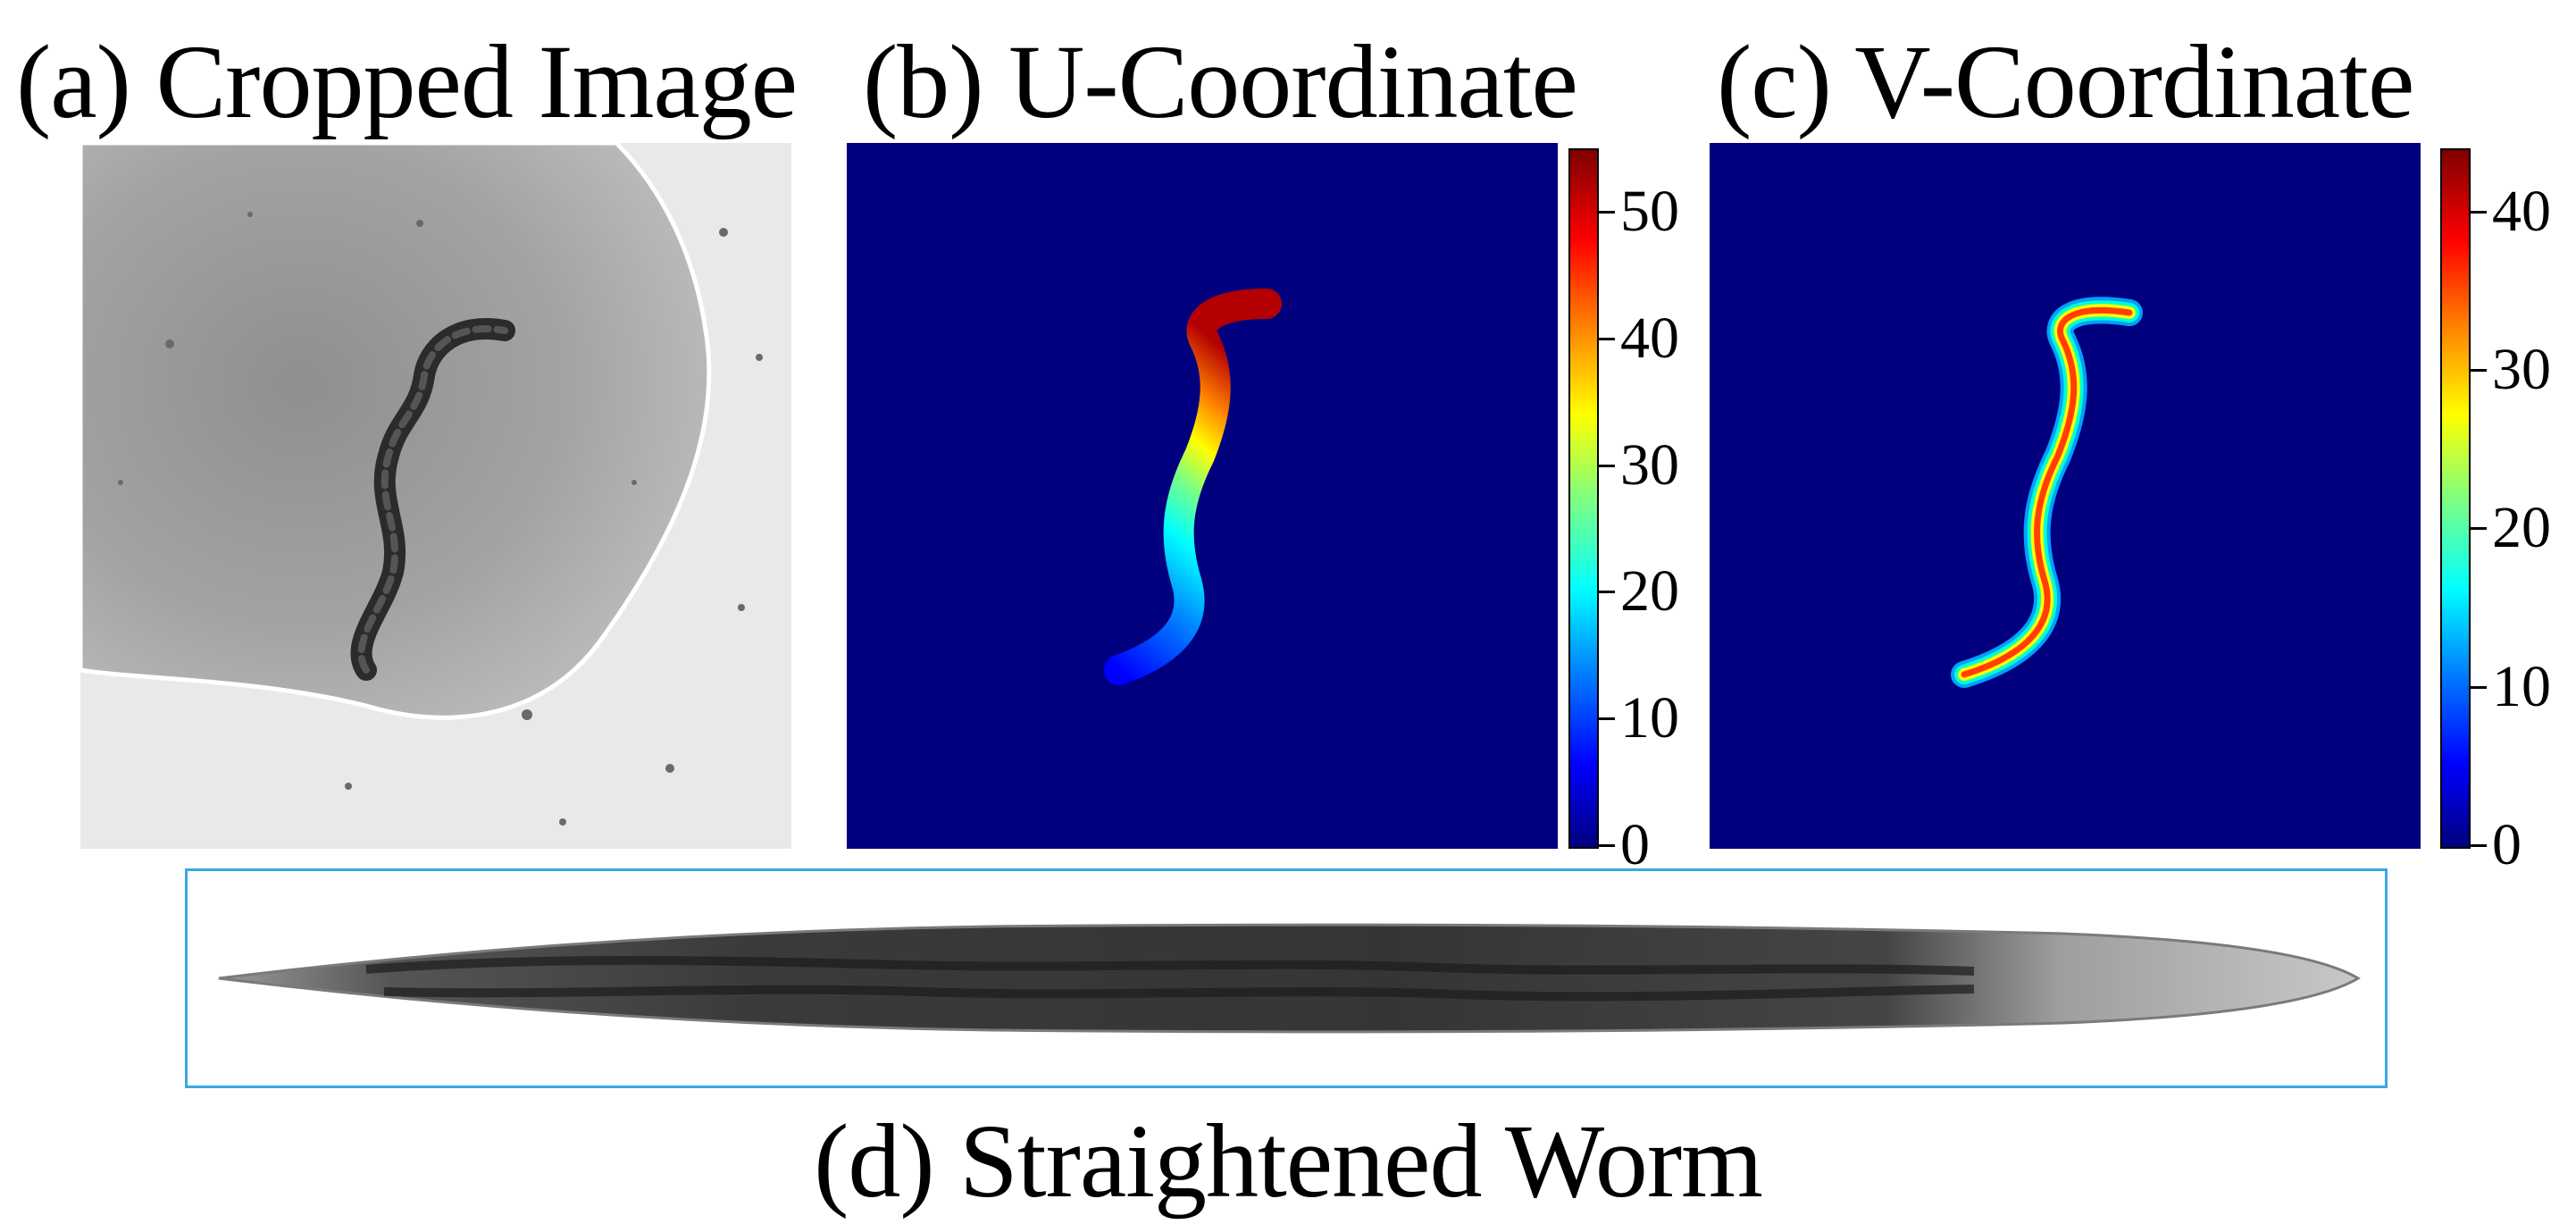  I want to click on panel-b-title: (b) U-Coordinate, so click(1220, 81).